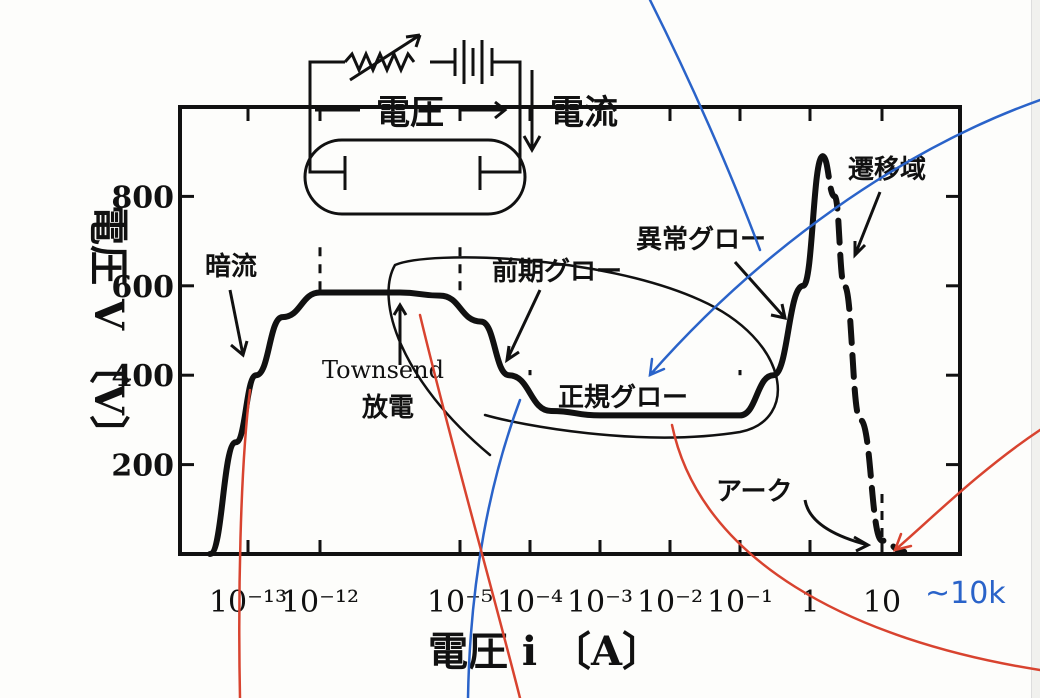 This screenshot has width=1040, height=698. I want to click on blue-line-down, so click(494, 548).